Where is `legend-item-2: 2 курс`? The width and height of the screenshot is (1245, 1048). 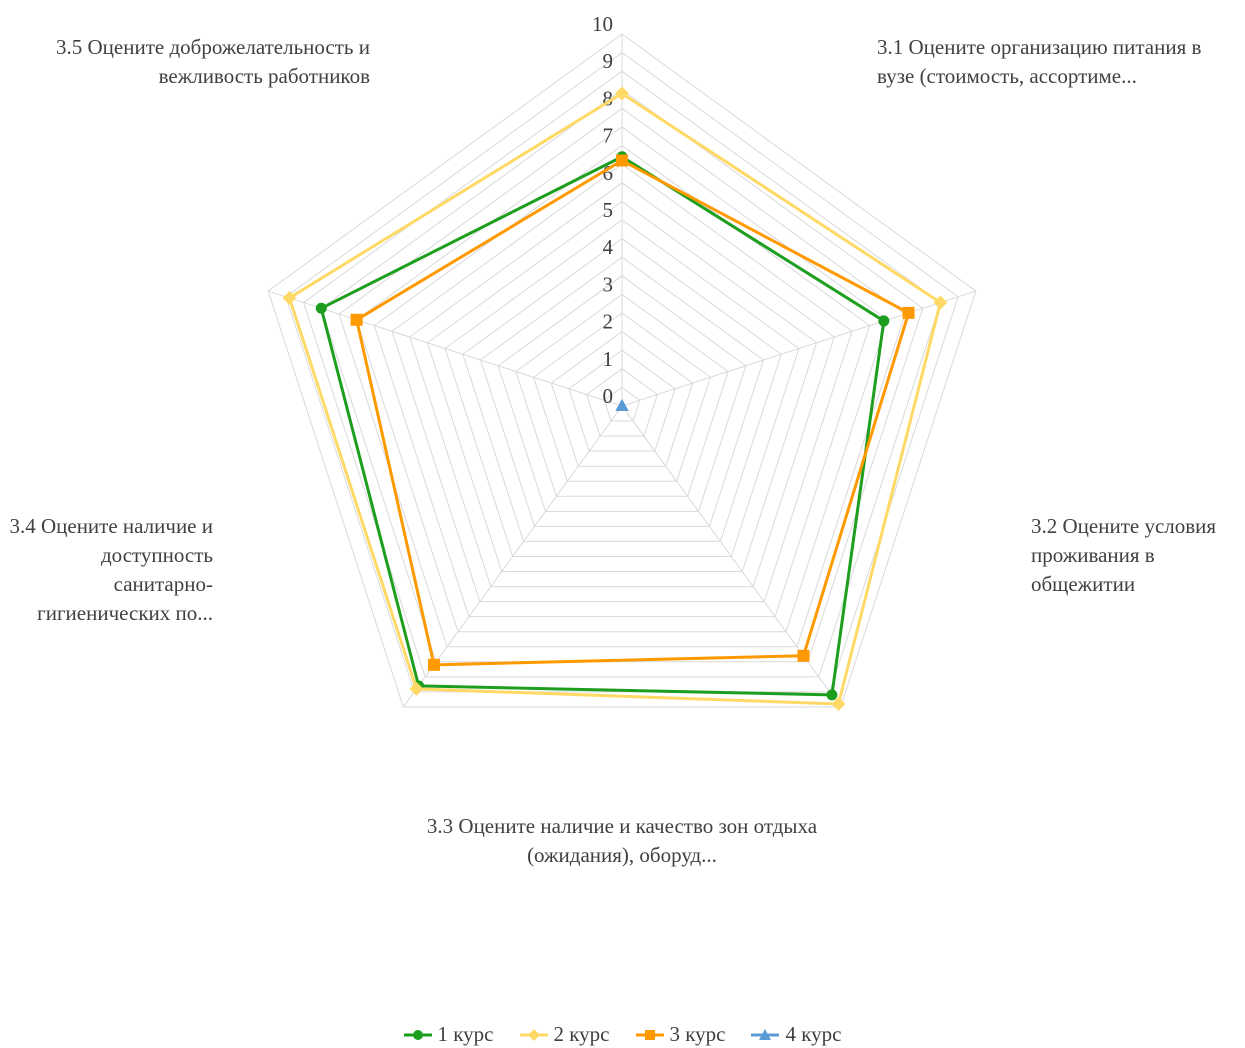 legend-item-2: 2 курс is located at coordinates (564, 1034).